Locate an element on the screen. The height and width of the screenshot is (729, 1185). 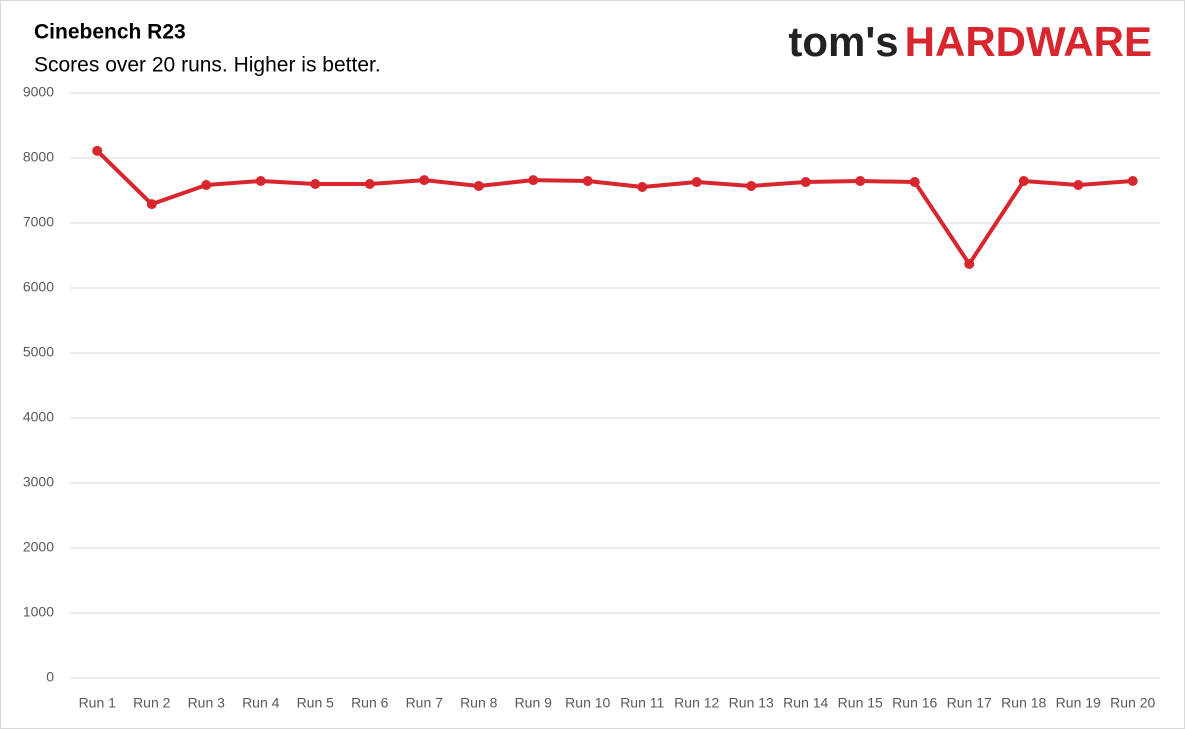
x-tick-label: Run 17 is located at coordinates (969, 703).